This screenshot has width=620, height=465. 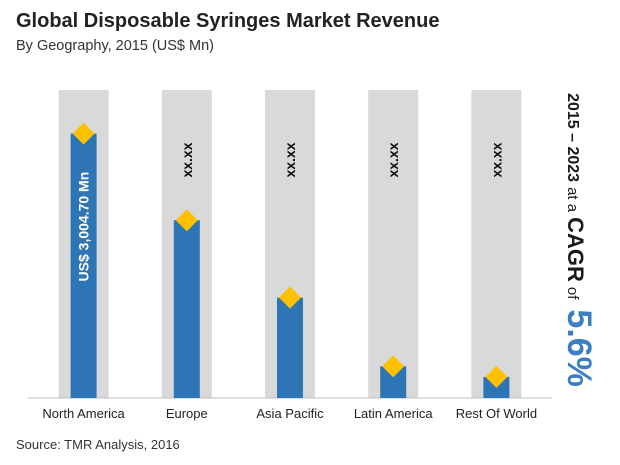 What do you see at coordinates (115, 46) in the screenshot?
I see `chart-subtitle: By Geography, 2015 (US$ Mn)` at bounding box center [115, 46].